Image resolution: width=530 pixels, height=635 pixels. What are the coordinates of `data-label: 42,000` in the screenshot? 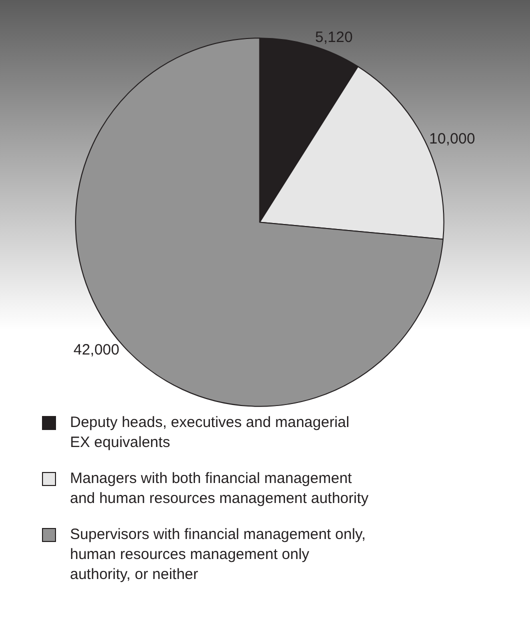 It's located at (96, 350).